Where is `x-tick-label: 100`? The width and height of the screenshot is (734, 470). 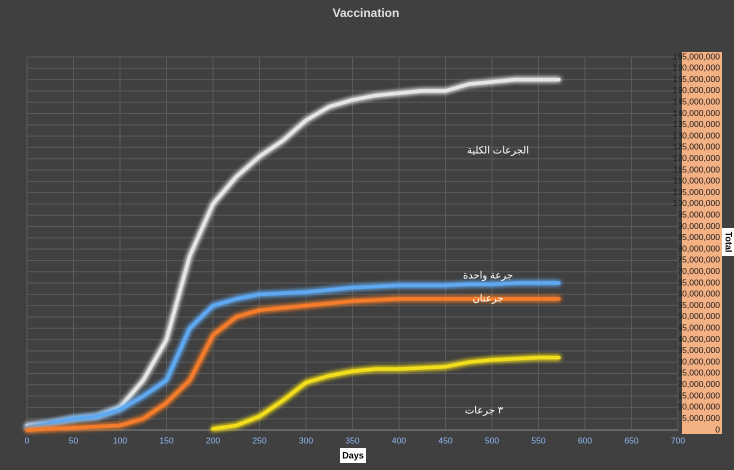
x-tick-label: 100 is located at coordinates (120, 440).